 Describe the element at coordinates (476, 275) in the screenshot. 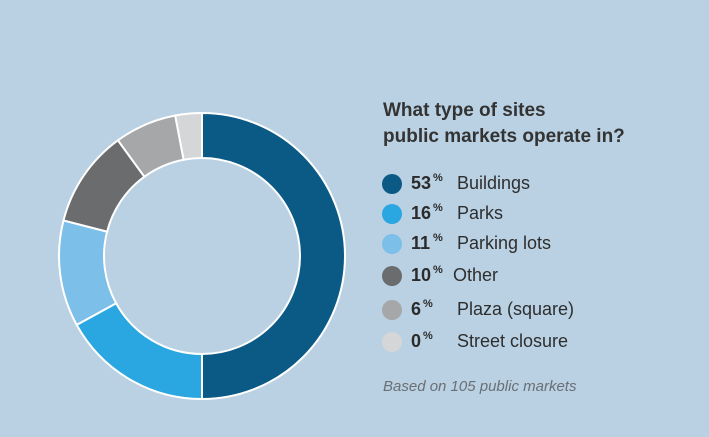

I see `legend-label-other: Other` at that location.